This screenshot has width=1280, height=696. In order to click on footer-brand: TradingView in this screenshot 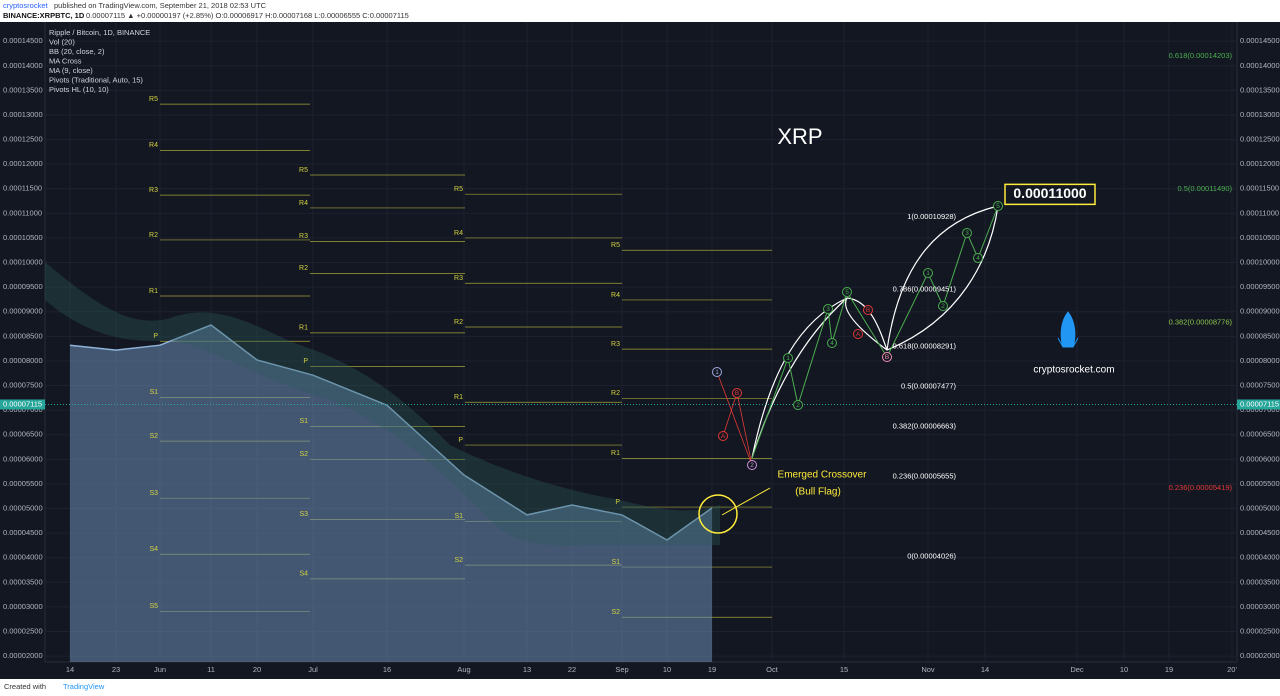, I will do `click(84, 686)`.